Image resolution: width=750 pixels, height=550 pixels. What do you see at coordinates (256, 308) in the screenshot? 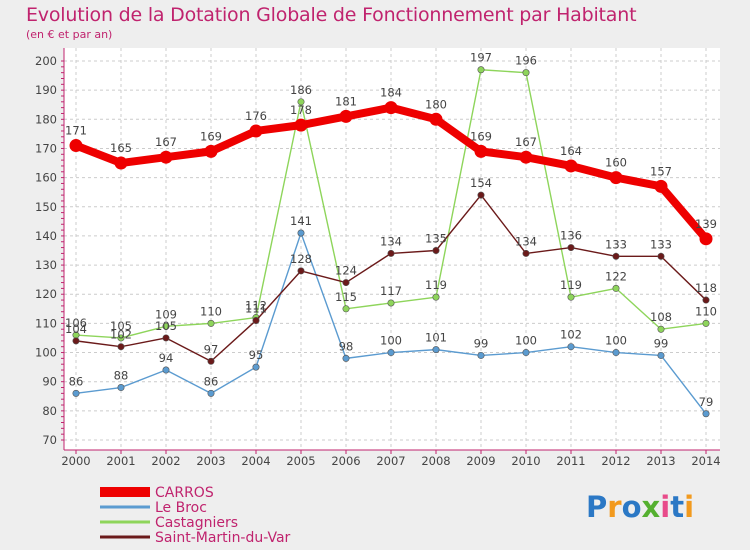
I see `data-label: 111` at bounding box center [256, 308].